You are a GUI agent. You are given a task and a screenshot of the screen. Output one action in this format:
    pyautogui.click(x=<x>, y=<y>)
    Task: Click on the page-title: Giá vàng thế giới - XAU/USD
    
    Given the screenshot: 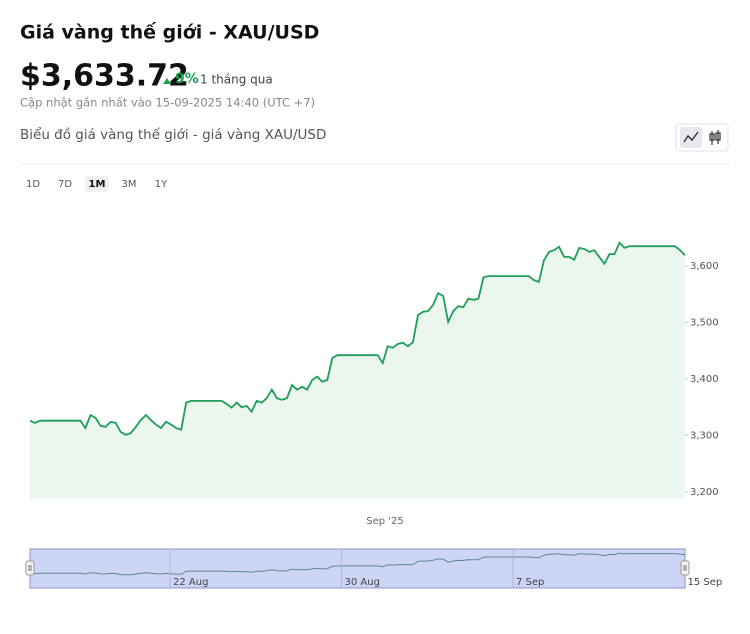 What is the action you would take?
    pyautogui.click(x=169, y=32)
    